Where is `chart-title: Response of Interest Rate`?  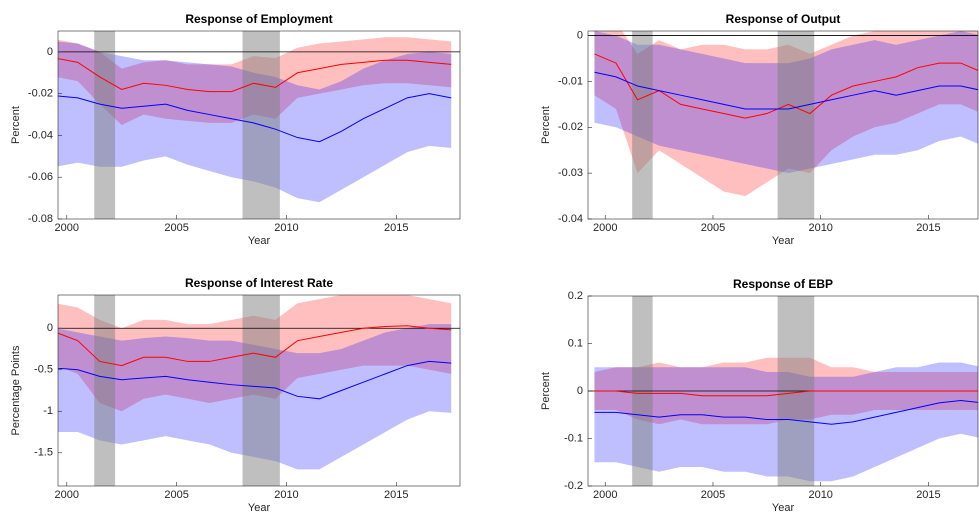
chart-title: Response of Interest Rate is located at coordinates (259, 283).